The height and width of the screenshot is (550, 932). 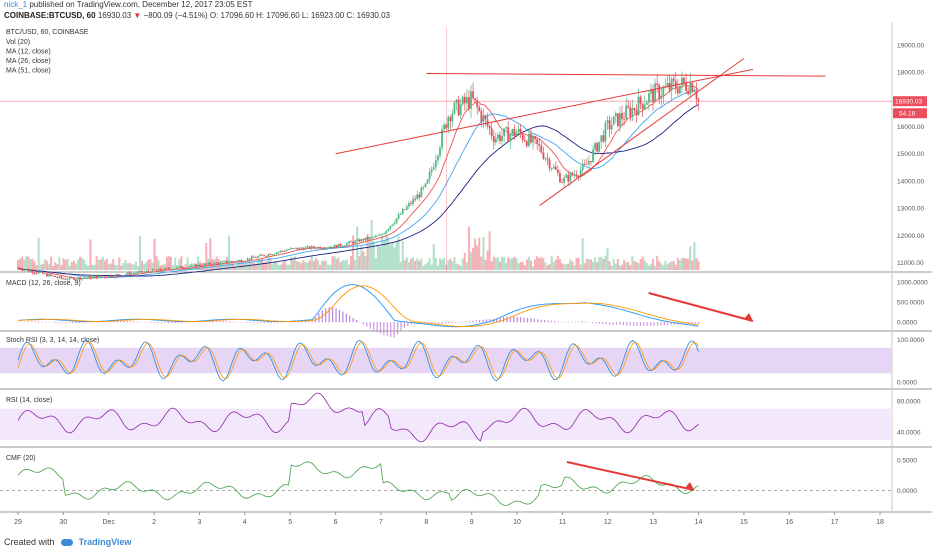 I want to click on rsi-tick-label: 80.0000, so click(x=909, y=401).